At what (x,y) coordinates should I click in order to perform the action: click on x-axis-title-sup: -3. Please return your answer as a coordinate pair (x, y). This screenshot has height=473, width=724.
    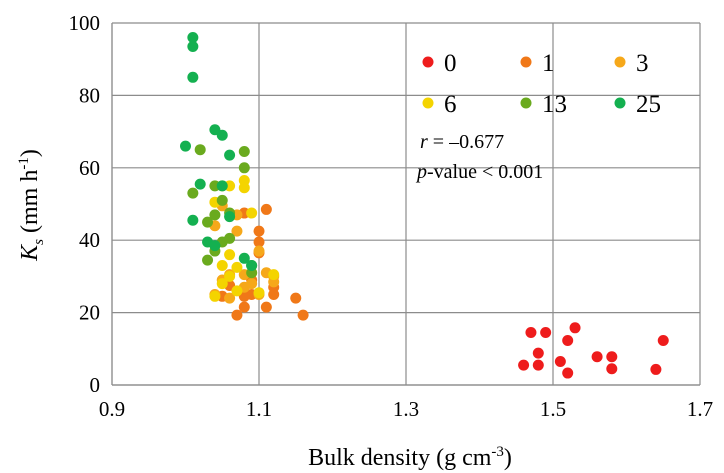
    Looking at the image, I should click on (497, 452).